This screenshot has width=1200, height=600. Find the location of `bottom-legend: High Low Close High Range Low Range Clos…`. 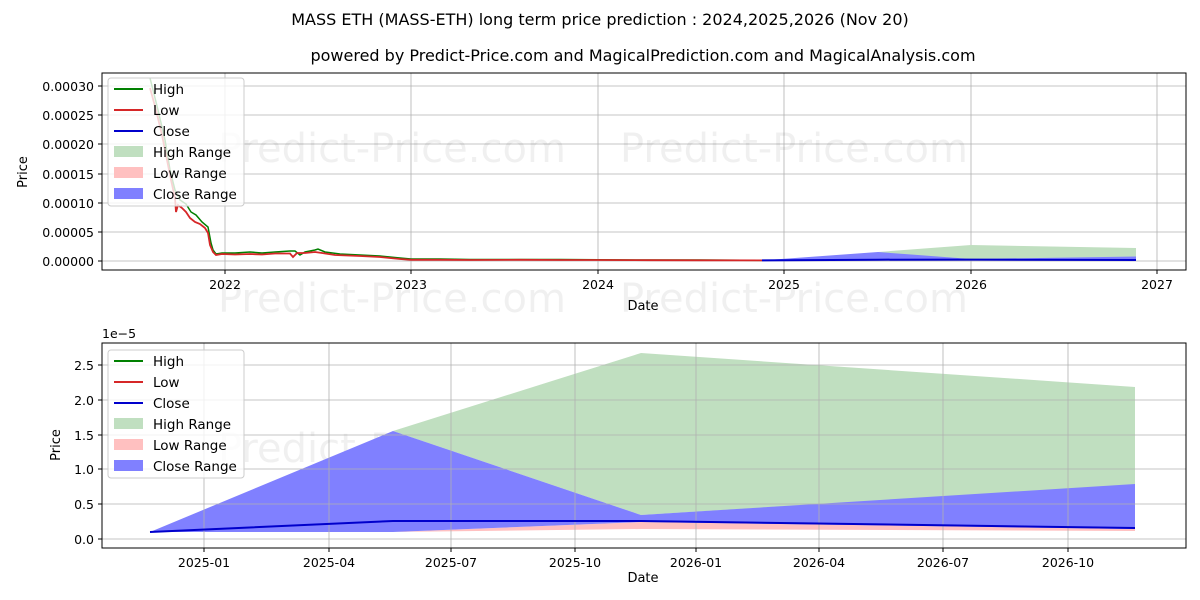

bottom-legend: High Low Close High Range Low Range Clos… is located at coordinates (176, 414).